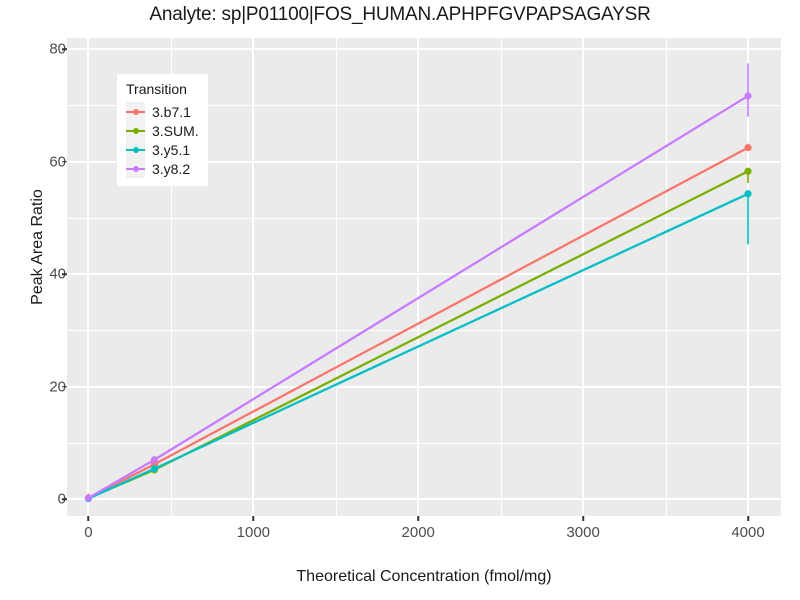  I want to click on legend: Transition 3.b7.1 3.SUM. 3.y5.1 3.y8.2, so click(162, 130).